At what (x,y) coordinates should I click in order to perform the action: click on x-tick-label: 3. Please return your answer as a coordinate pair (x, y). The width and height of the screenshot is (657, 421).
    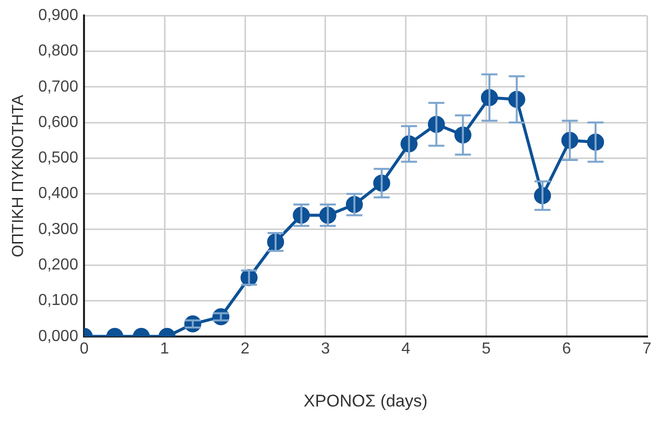
    Looking at the image, I should click on (325, 349).